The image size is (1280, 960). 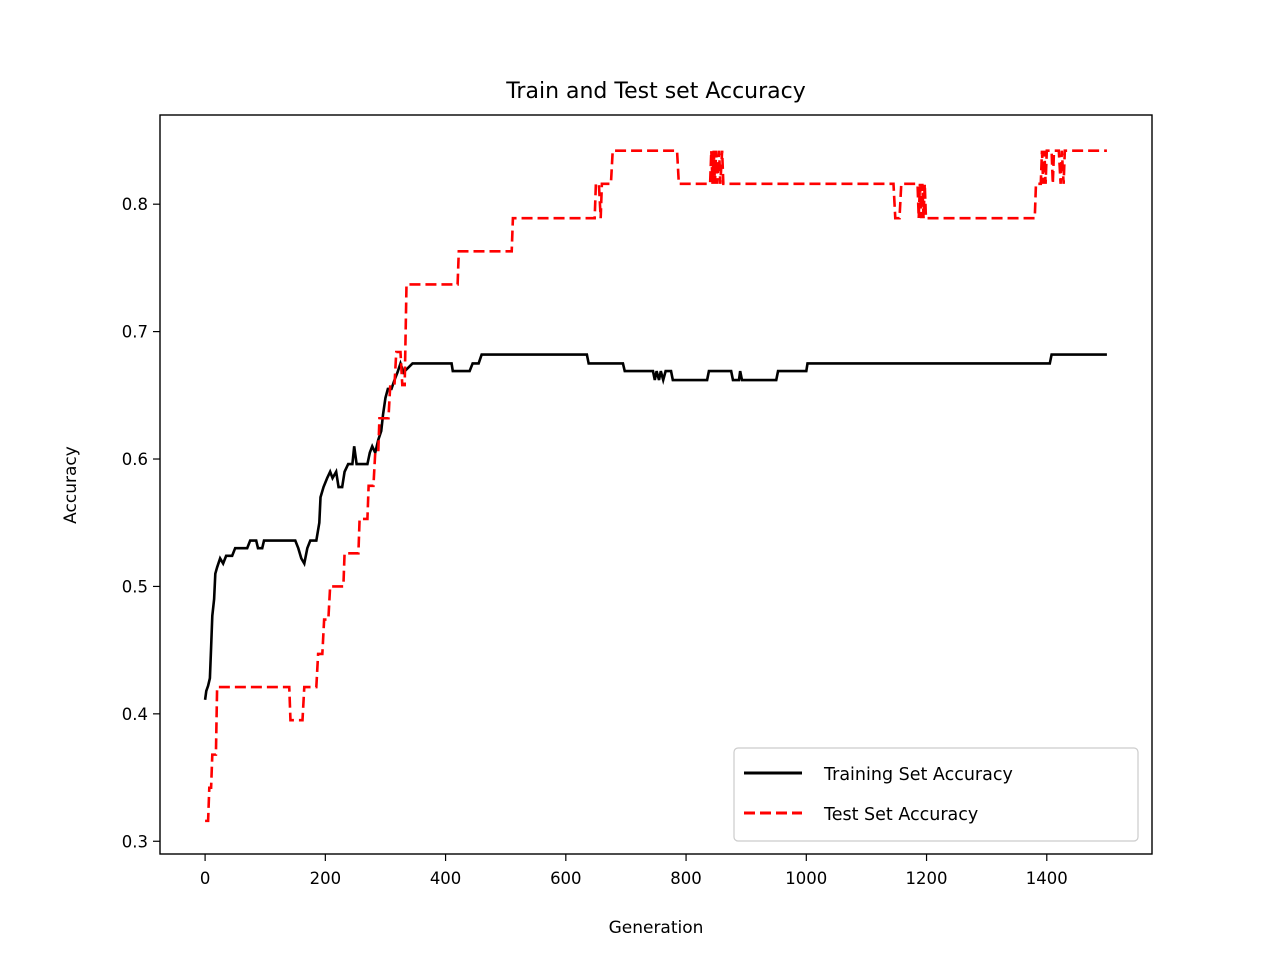 I want to click on x-axis: 0 200 400 600 800 1000 1200 1400, so click(x=634, y=871).